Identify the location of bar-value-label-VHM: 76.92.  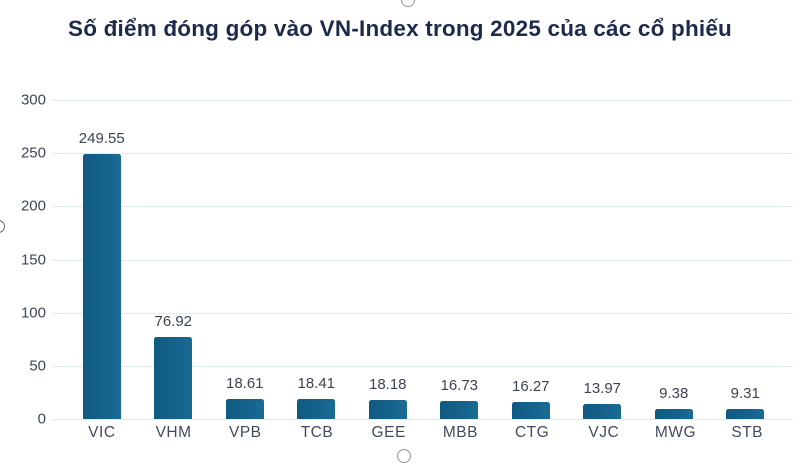
(173, 322).